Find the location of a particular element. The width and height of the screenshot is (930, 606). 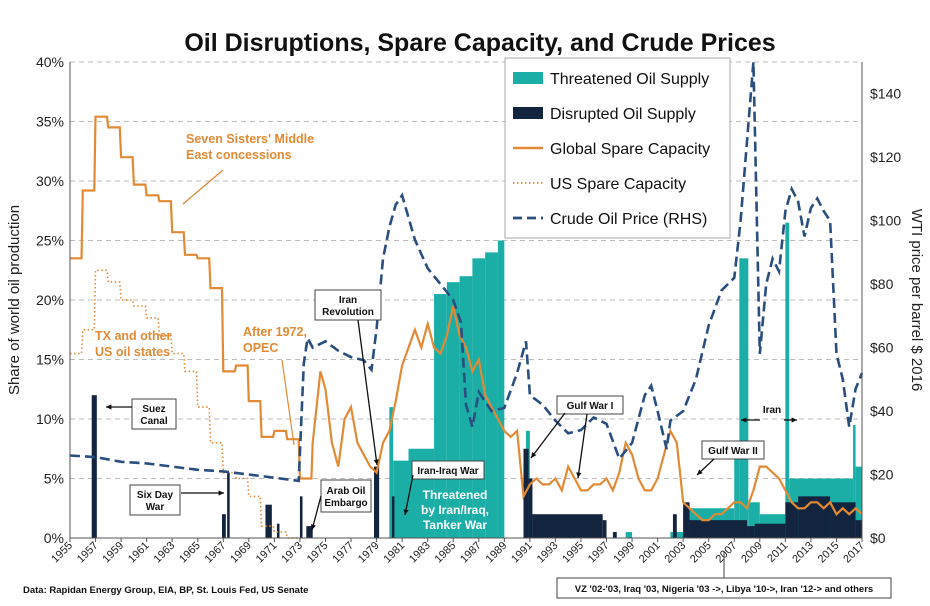

annotation-iran: Iran is located at coordinates (772, 410).